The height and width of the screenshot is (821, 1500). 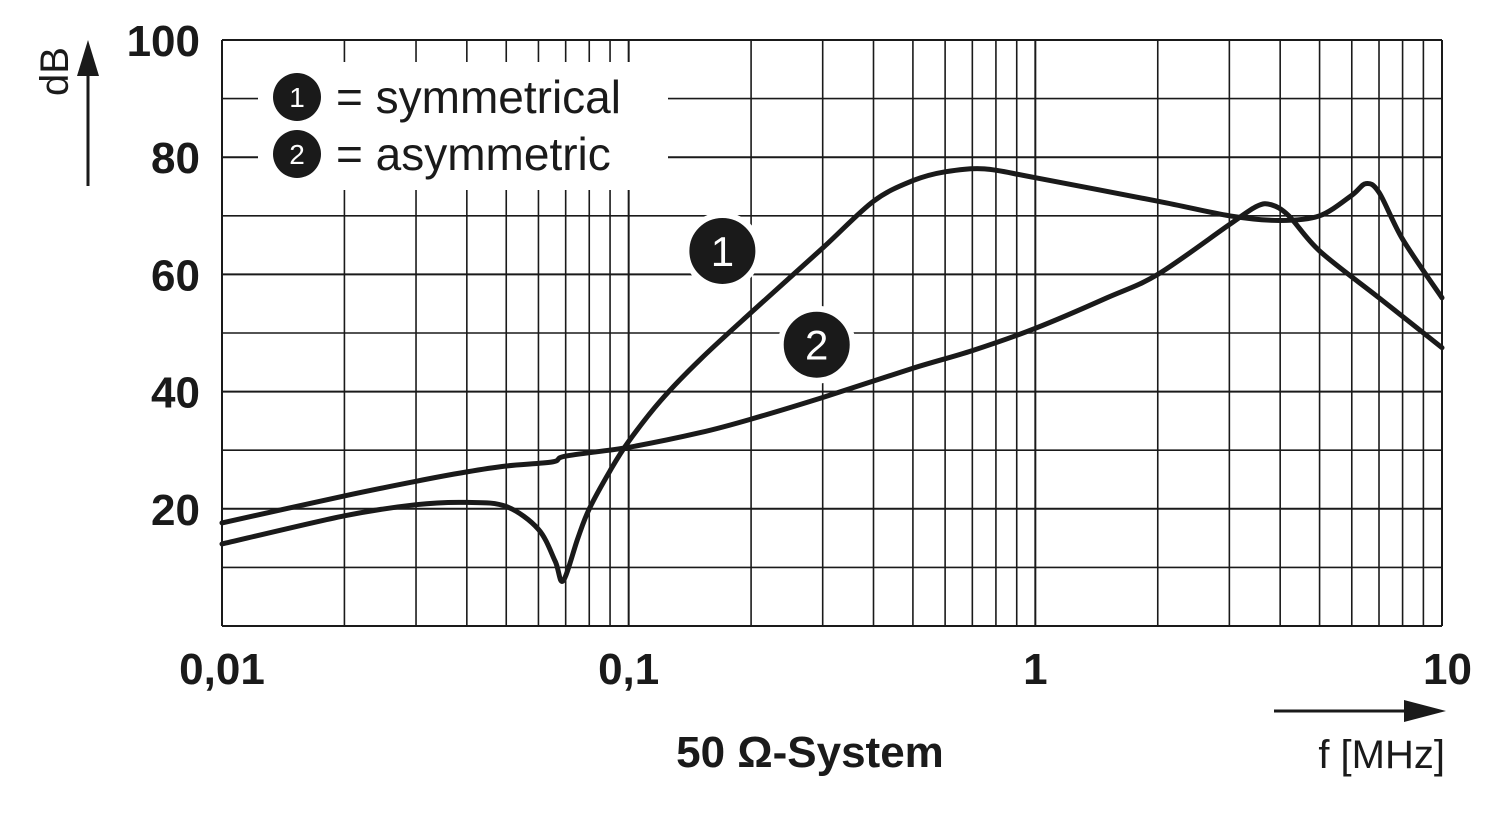 I want to click on y-axis-label: dB, so click(x=55, y=71).